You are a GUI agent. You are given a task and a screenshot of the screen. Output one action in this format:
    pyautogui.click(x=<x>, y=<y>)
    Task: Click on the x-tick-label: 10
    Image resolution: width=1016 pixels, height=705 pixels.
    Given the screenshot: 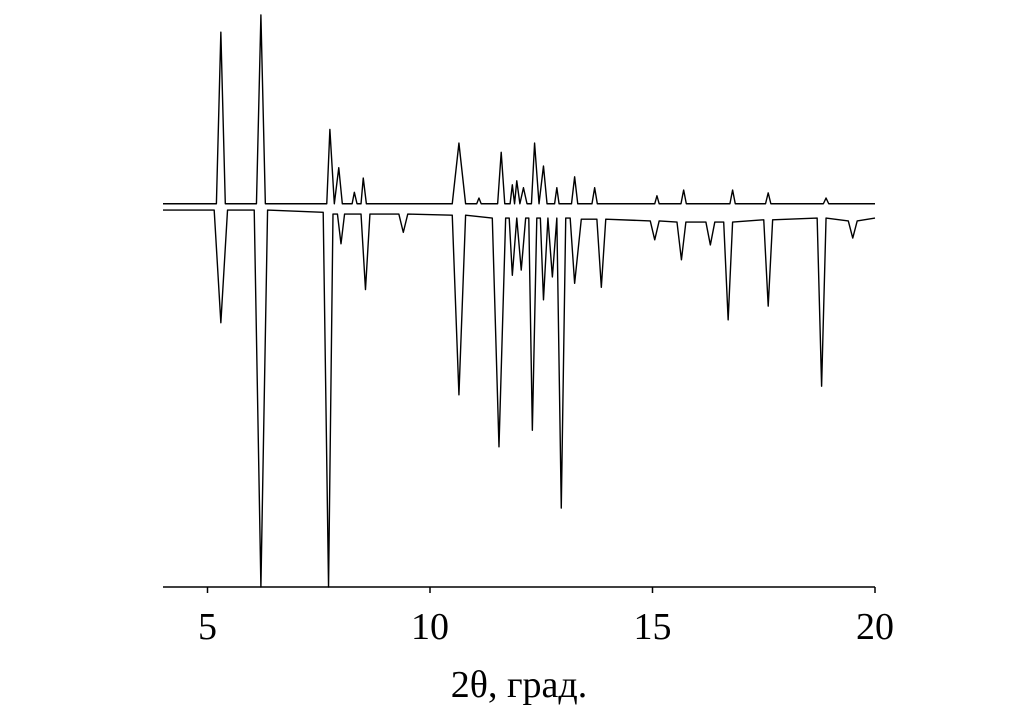 What is the action you would take?
    pyautogui.click(x=430, y=627)
    